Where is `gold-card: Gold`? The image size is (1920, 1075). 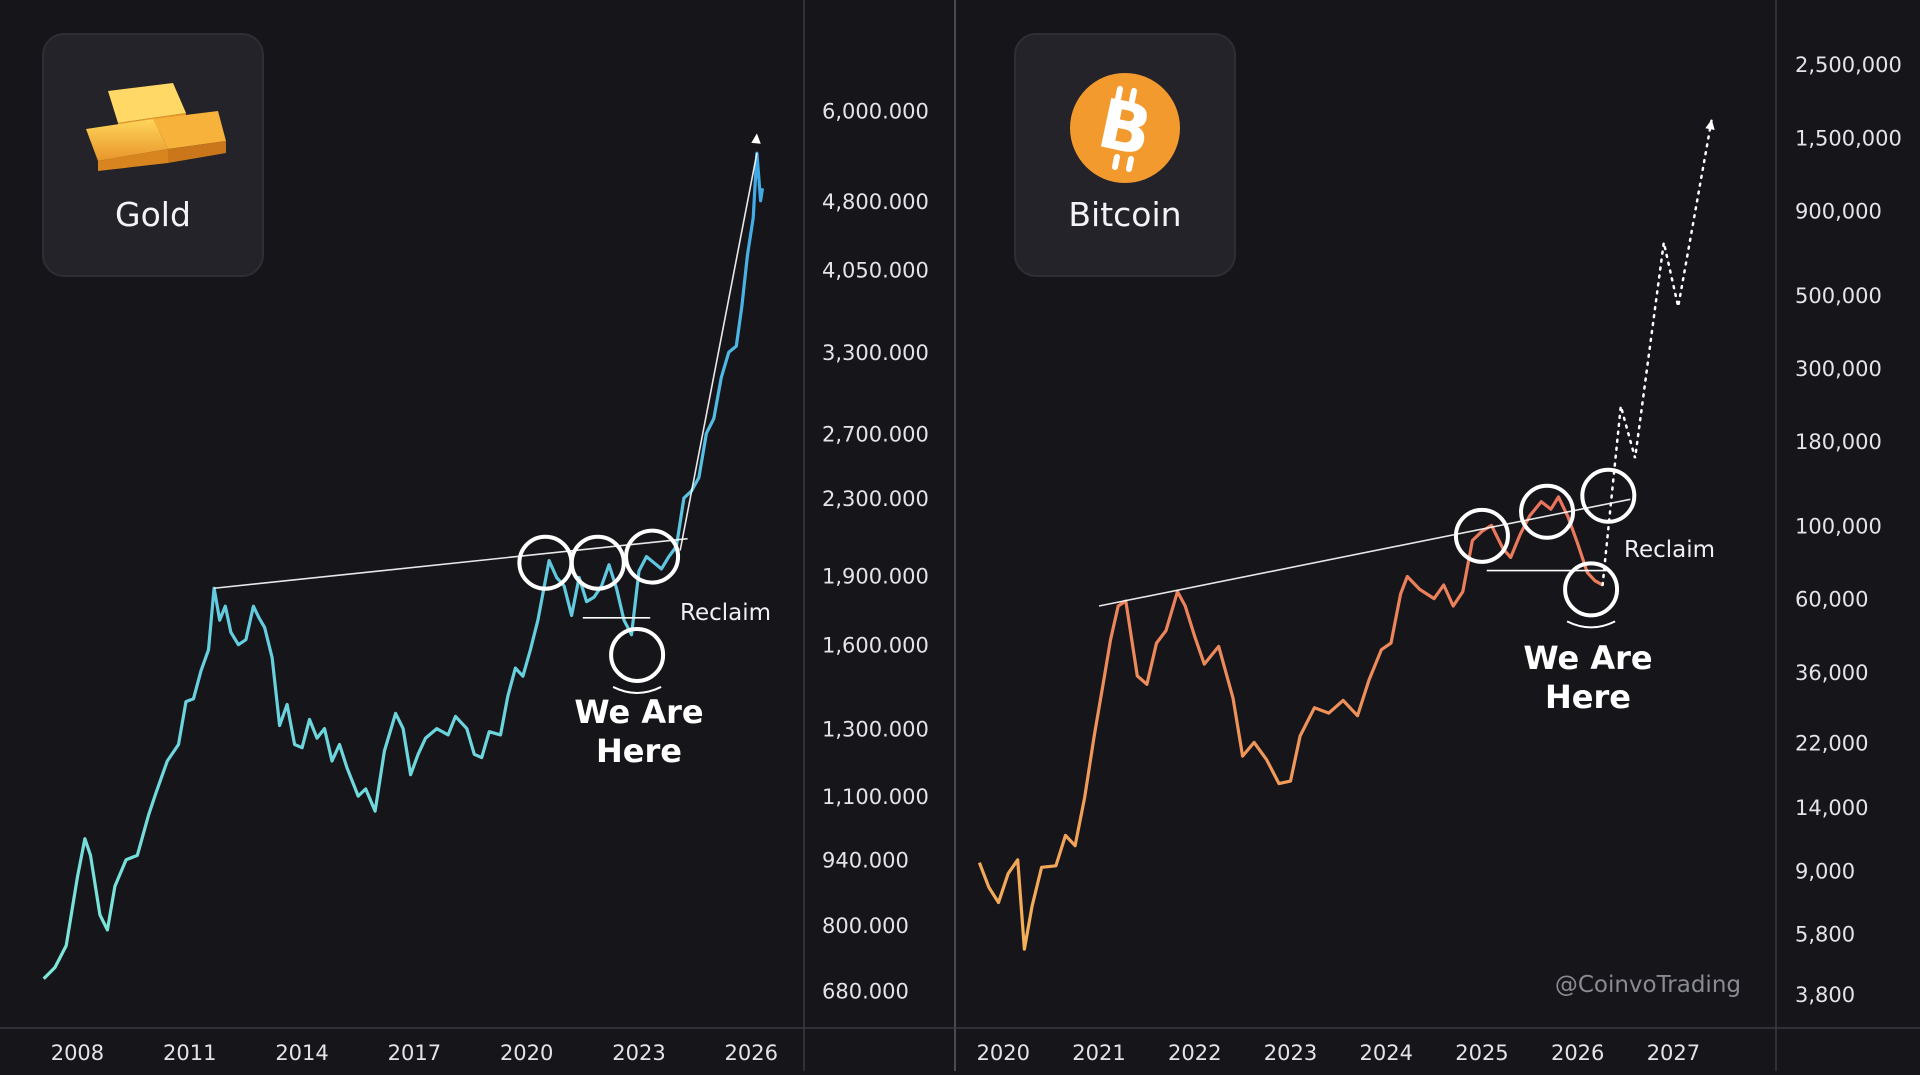 gold-card: Gold is located at coordinates (153, 155).